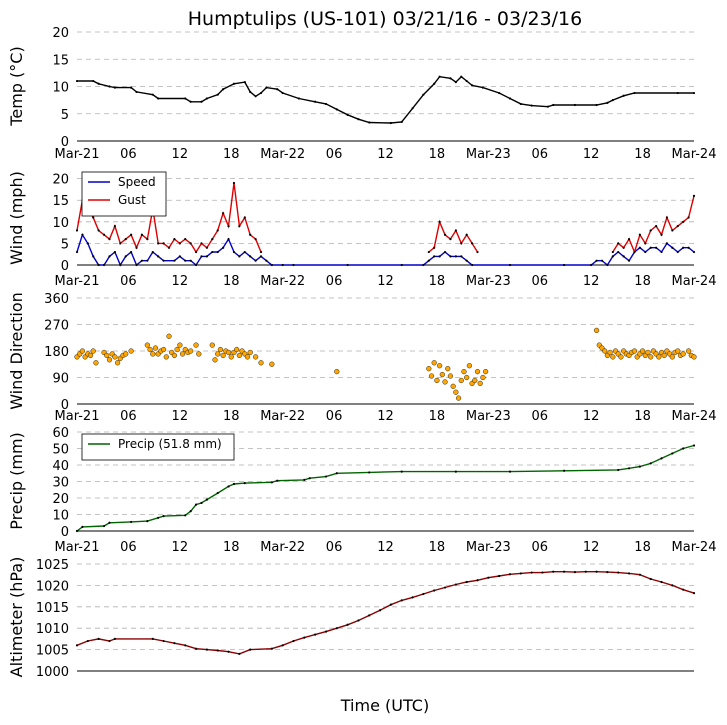  What do you see at coordinates (60, 483) in the screenshot?
I see `y-tick-label: 30` at bounding box center [60, 483].